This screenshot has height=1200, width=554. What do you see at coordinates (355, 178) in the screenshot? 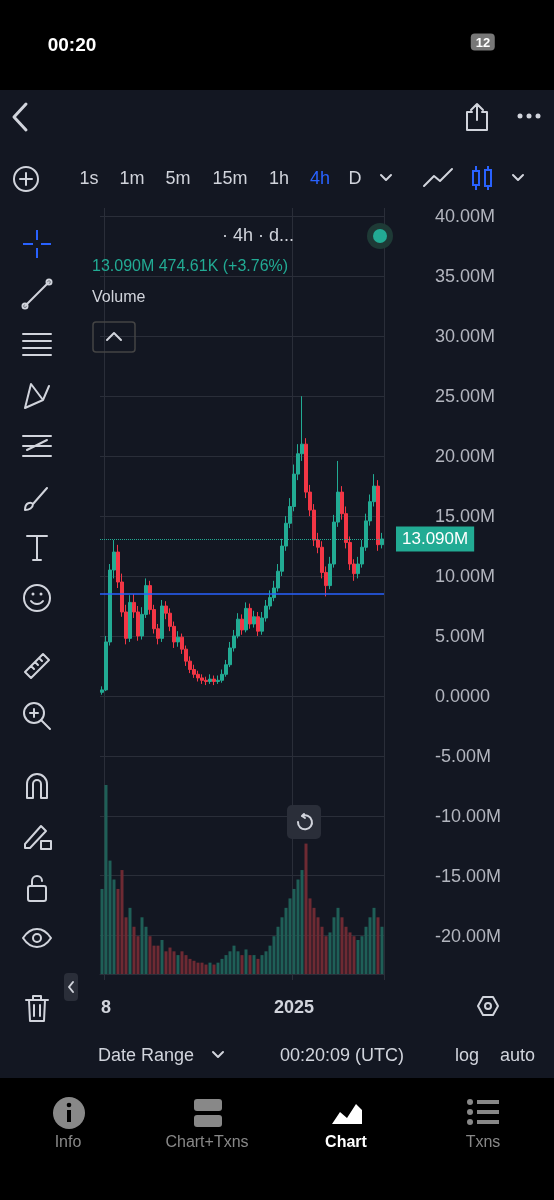
I see `text: D` at bounding box center [355, 178].